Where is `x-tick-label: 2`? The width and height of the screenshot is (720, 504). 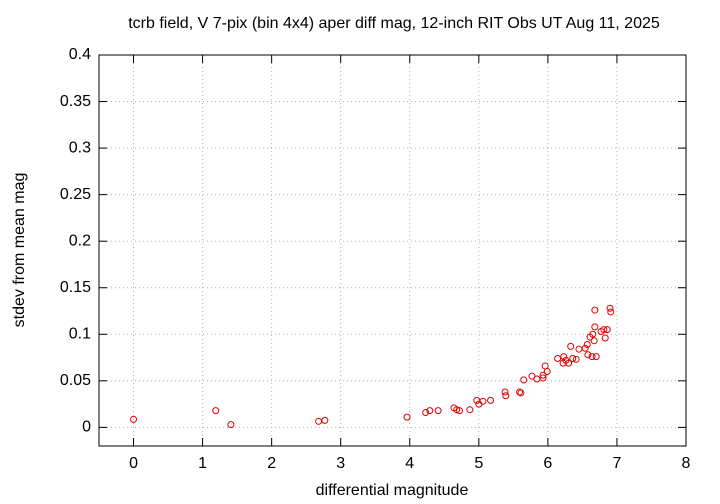
x-tick-label: 2 is located at coordinates (271, 463).